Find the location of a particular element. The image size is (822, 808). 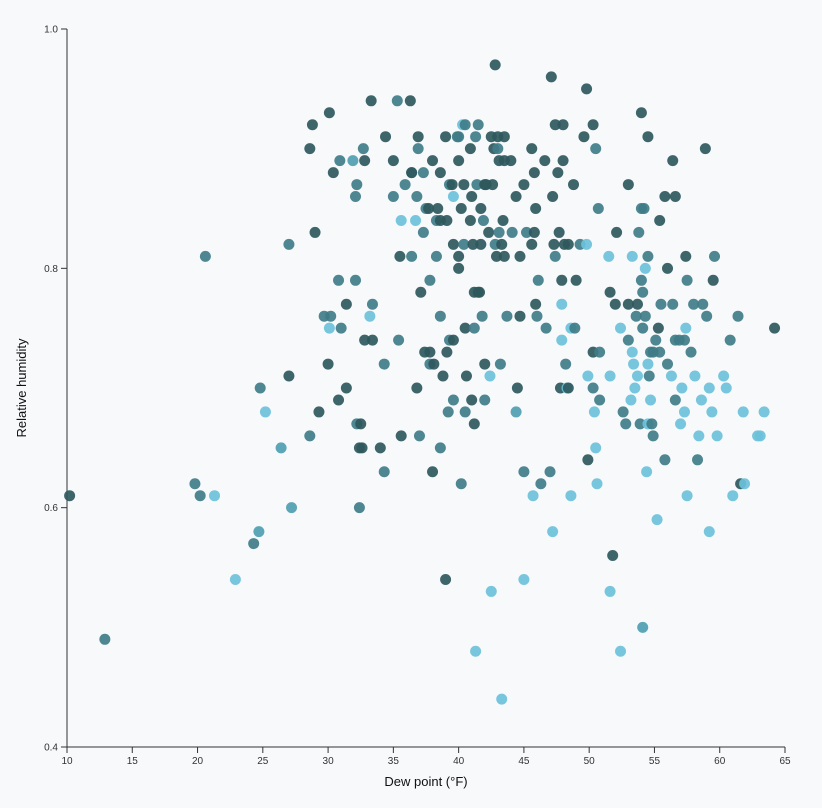

x-tick-label: 40 is located at coordinates (459, 761).